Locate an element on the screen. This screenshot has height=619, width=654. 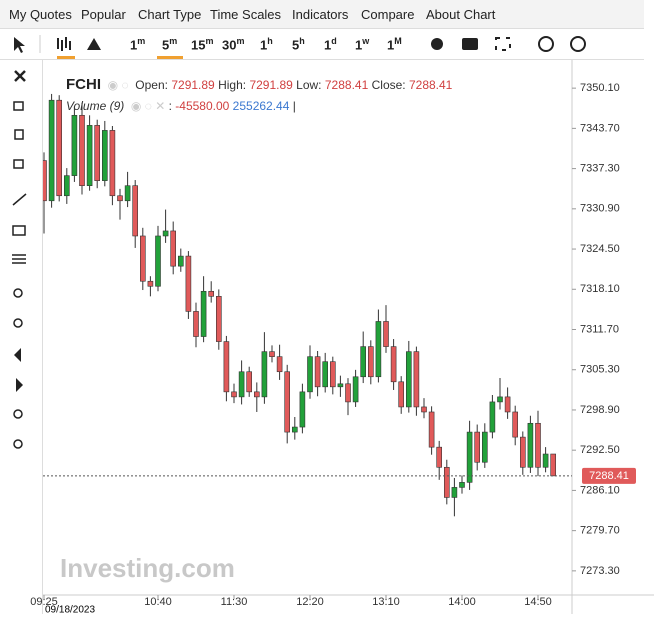
timeframe: 1d is located at coordinates (330, 44).